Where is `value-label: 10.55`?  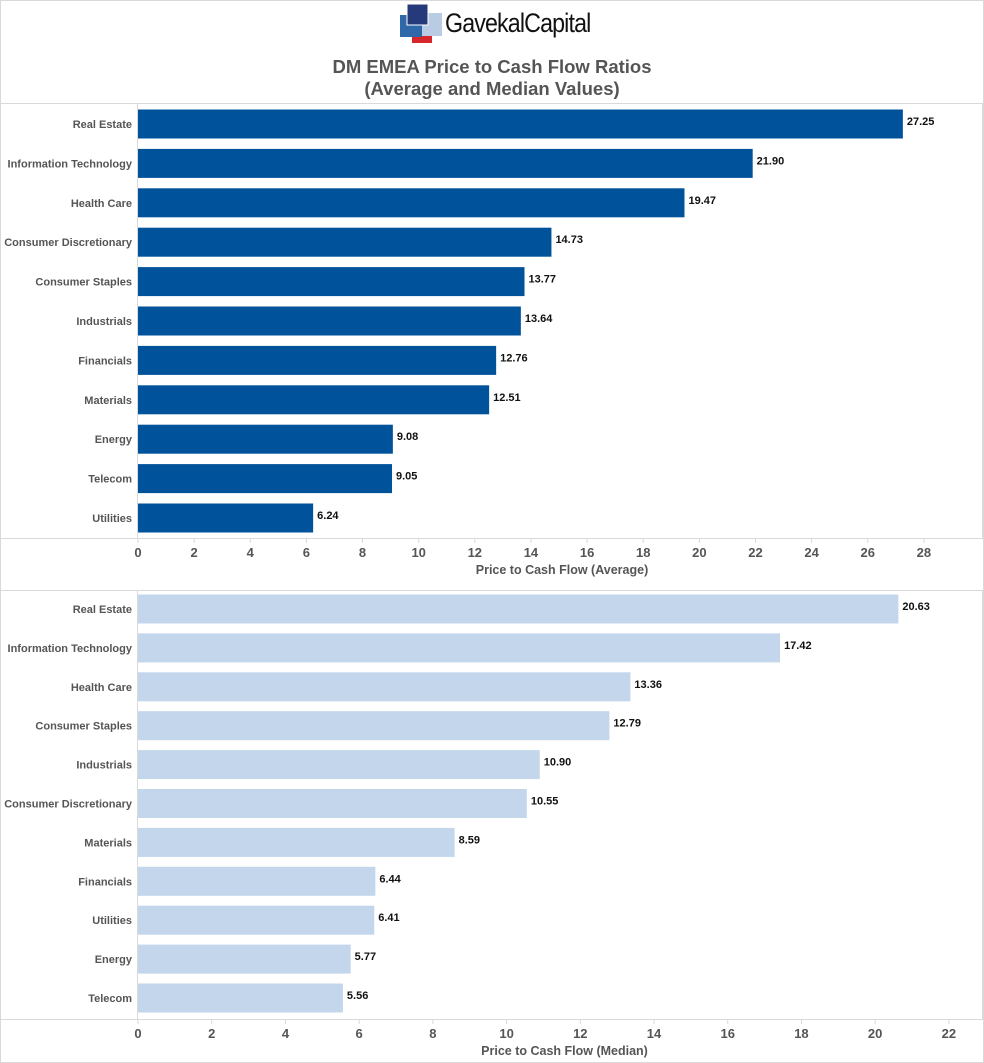
value-label: 10.55 is located at coordinates (545, 802).